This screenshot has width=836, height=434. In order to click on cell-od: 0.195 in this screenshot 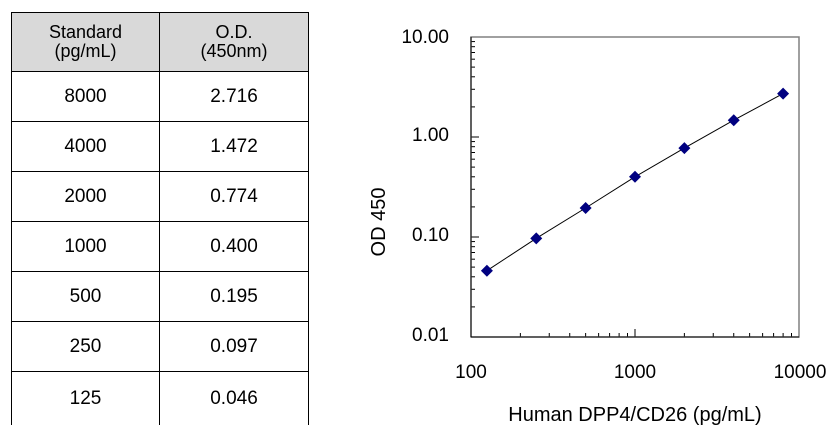, I will do `click(234, 296)`.